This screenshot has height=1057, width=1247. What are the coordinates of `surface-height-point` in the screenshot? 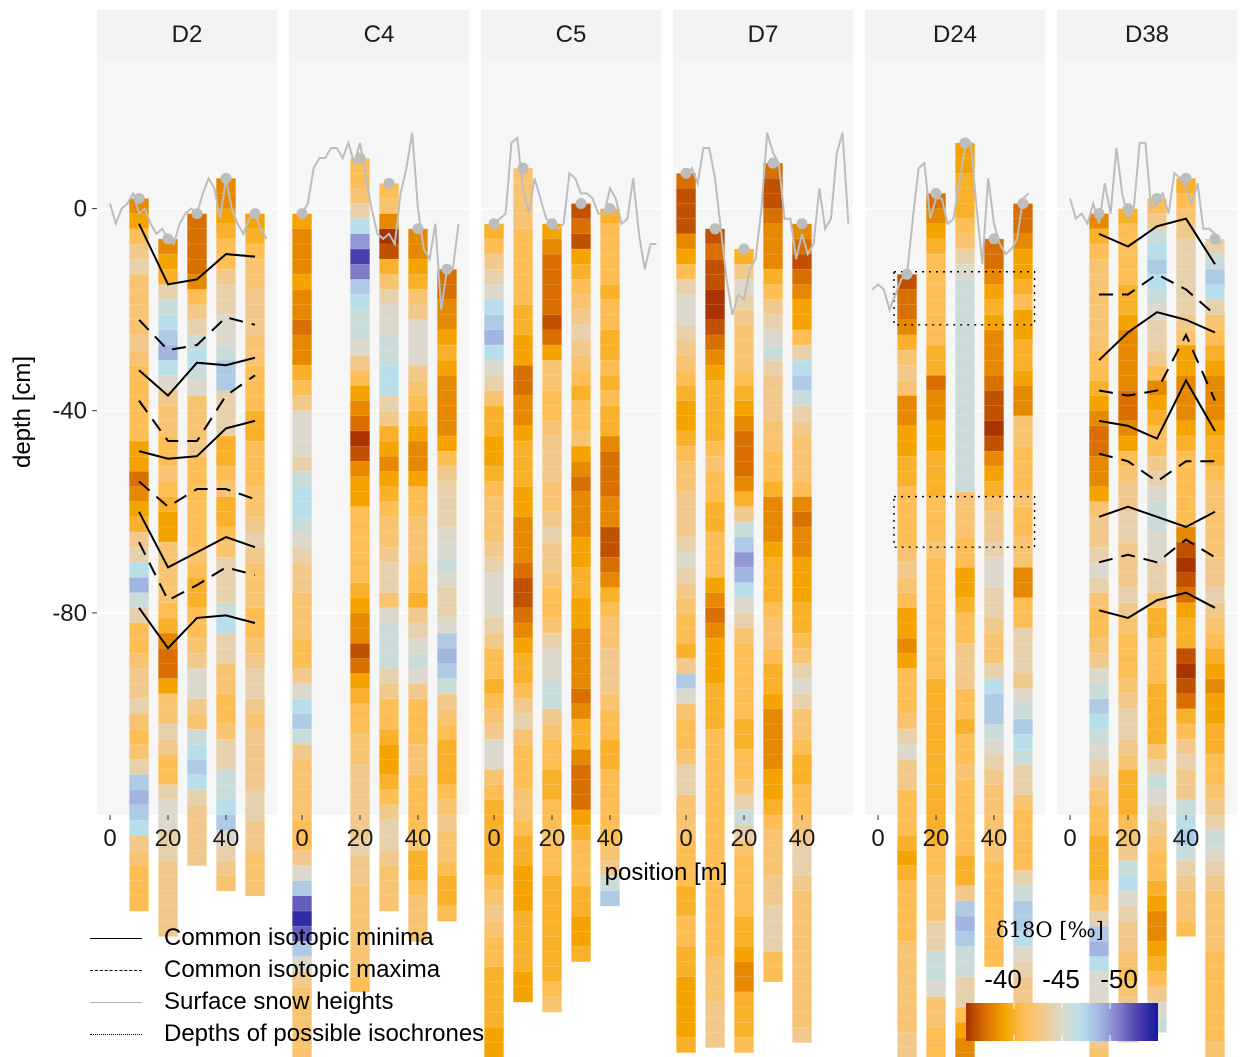 It's located at (744, 249).